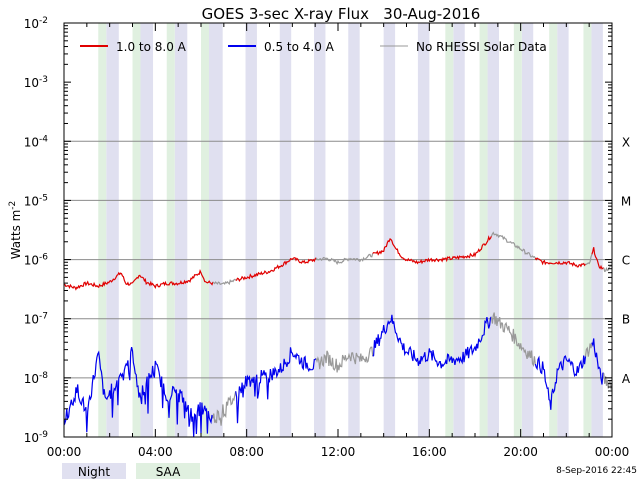 This screenshot has width=640, height=480. I want to click on flare-class-label: A, so click(626, 379).